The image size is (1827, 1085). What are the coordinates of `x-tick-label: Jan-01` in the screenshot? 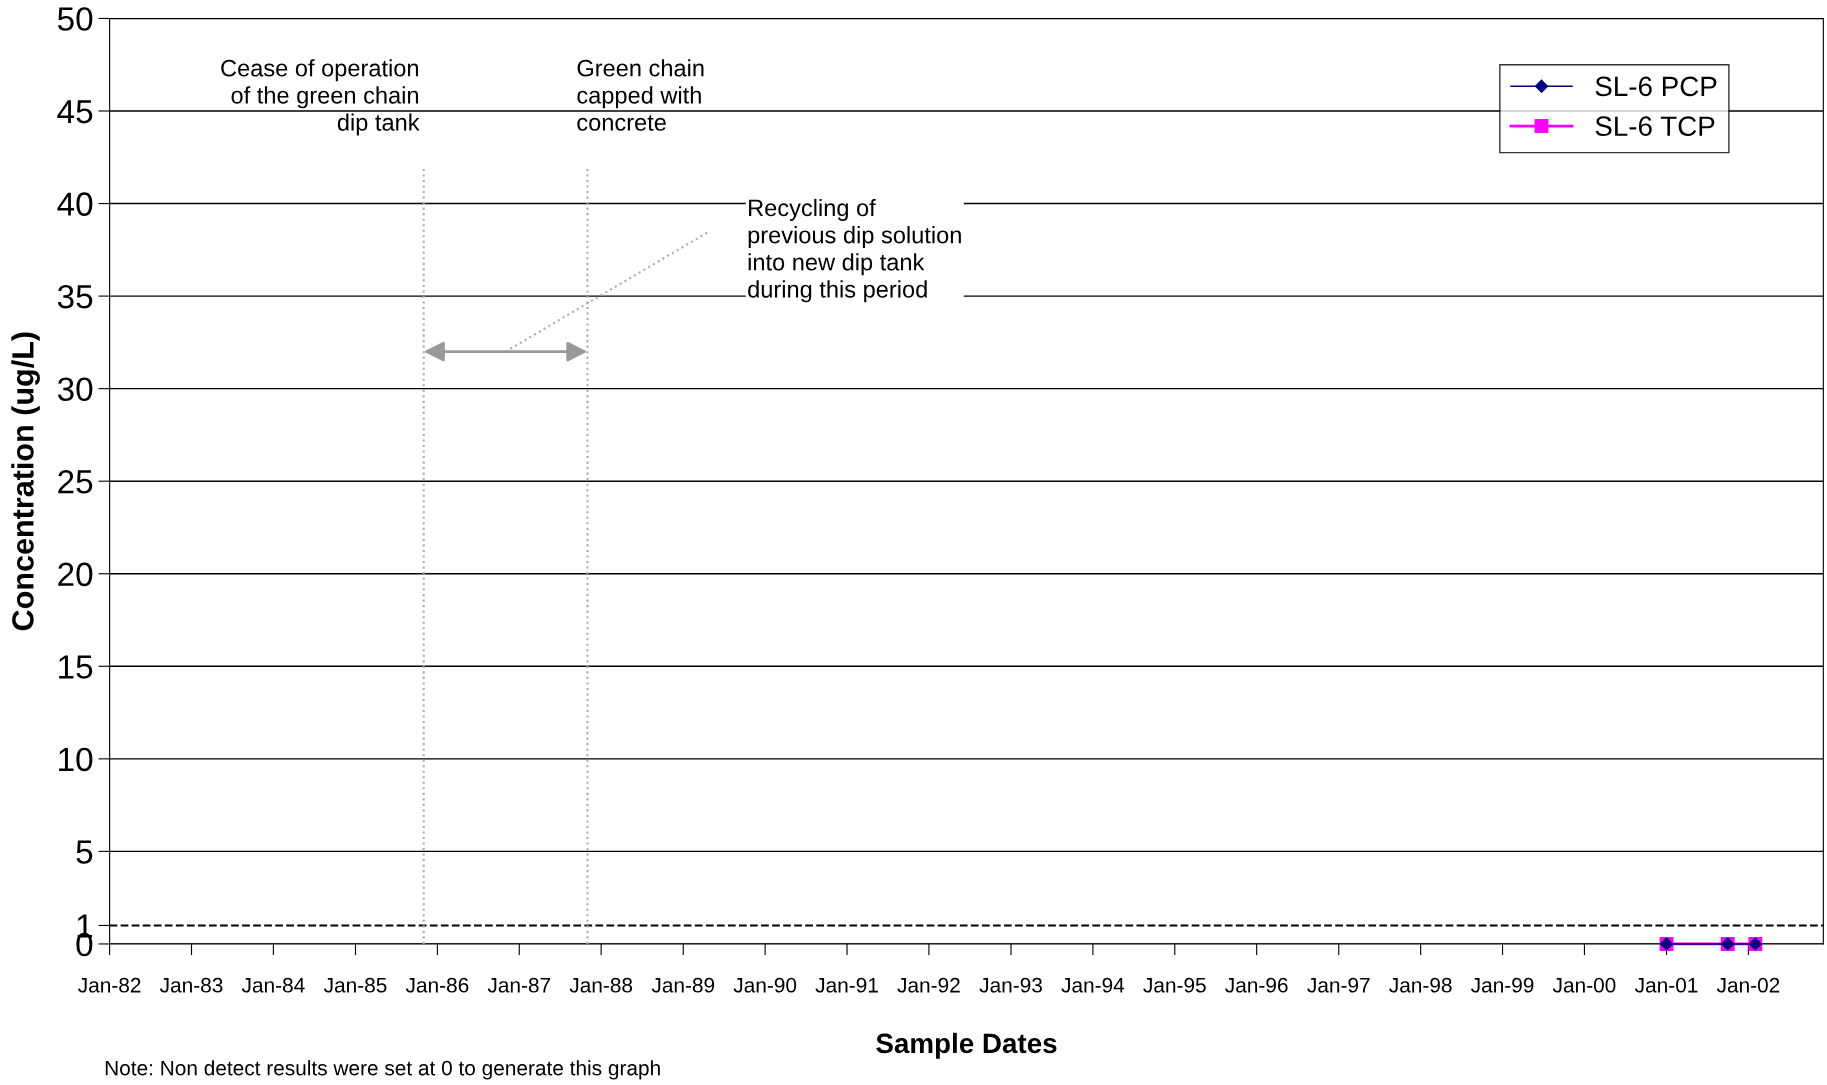 It's located at (1666, 985).